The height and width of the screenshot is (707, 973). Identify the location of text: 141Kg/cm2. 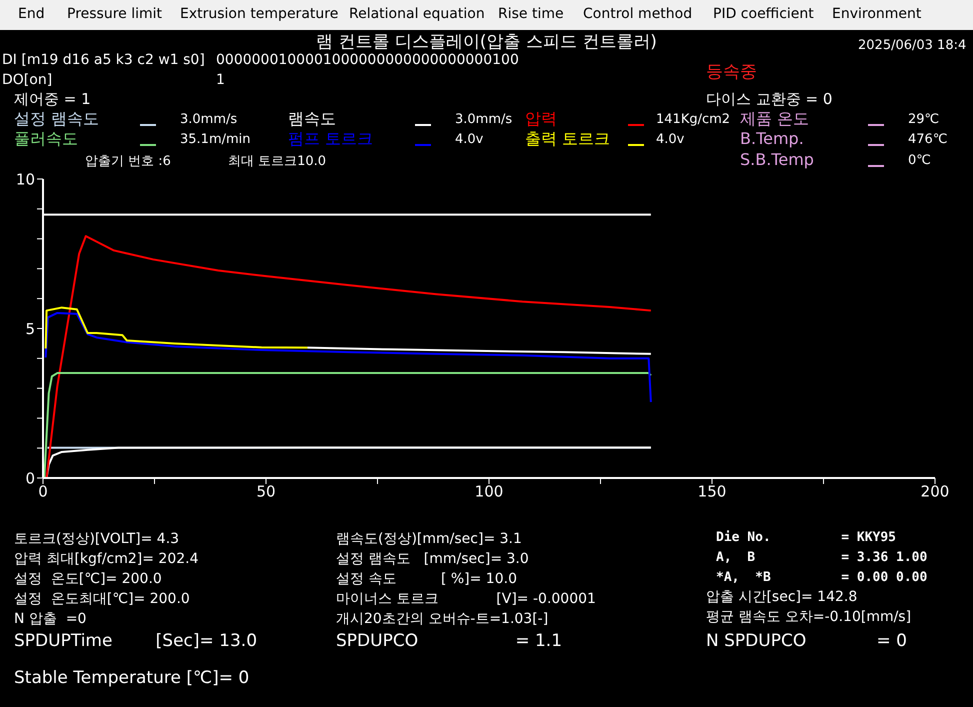
(693, 119).